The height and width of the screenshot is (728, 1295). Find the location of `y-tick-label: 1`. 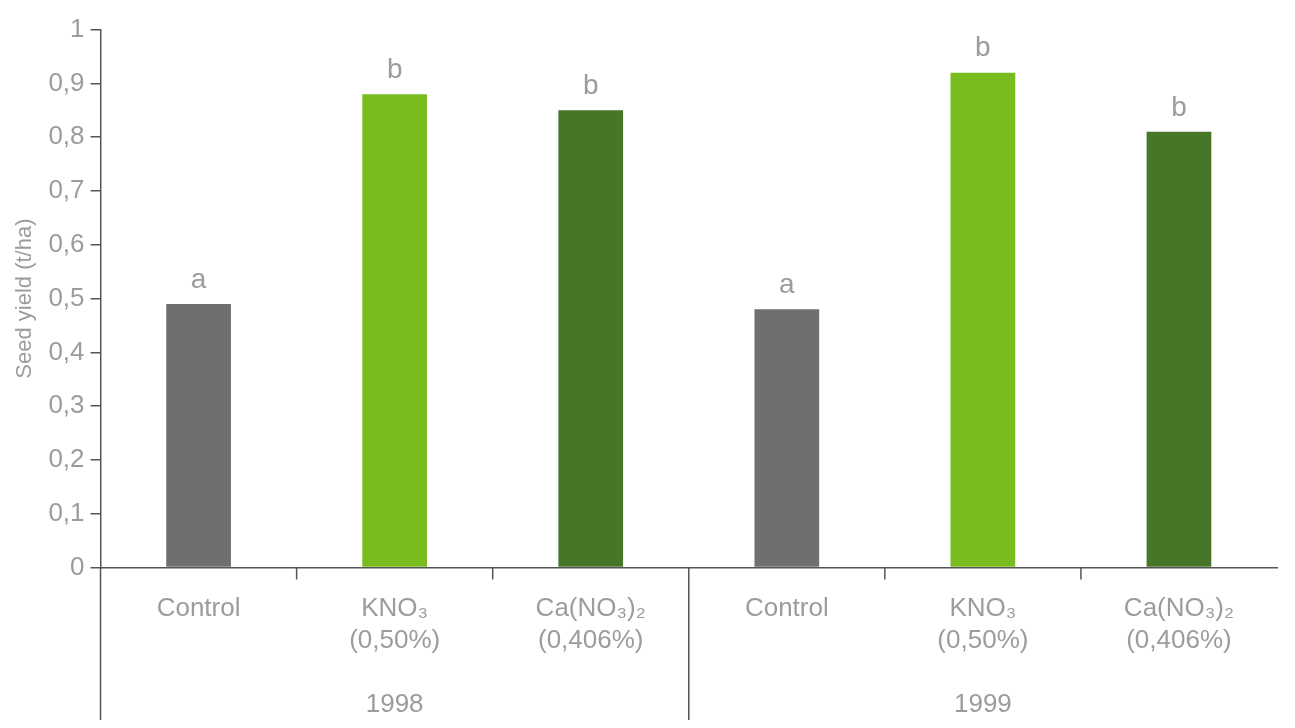

y-tick-label: 1 is located at coordinates (77, 27).